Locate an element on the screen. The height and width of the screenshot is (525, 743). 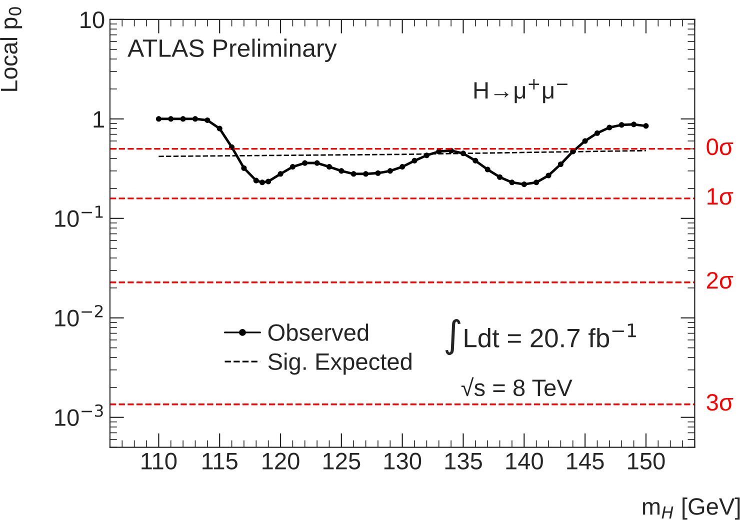
y-tick-label: 10$^{−1}$ is located at coordinates (79, 217).